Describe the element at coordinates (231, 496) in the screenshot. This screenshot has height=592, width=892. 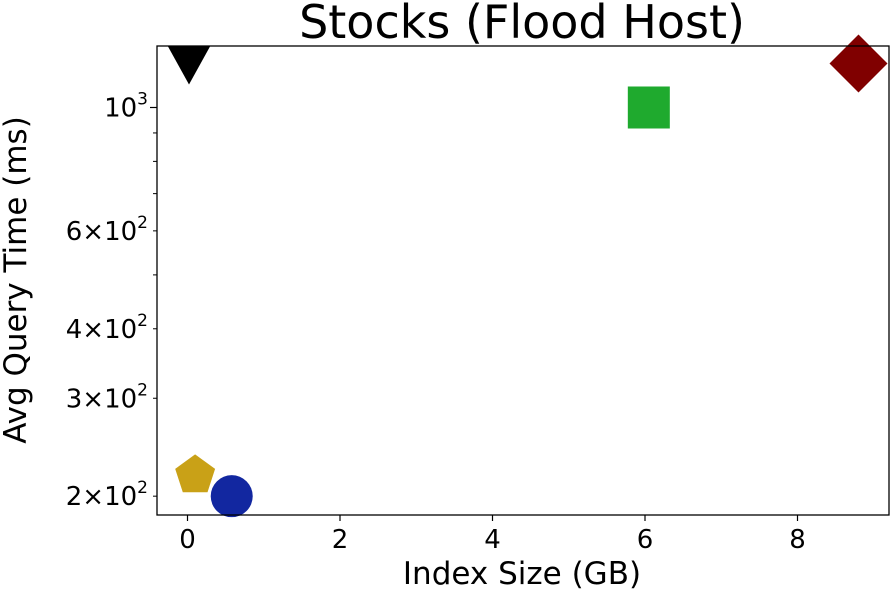
I see `point-circle` at that location.